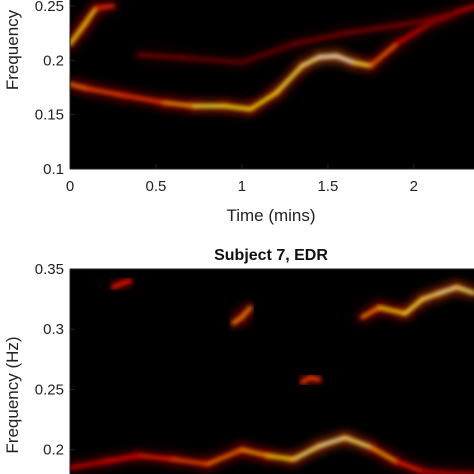 This screenshot has height=474, width=474. Describe the element at coordinates (70, 186) in the screenshot. I see `x-tick-label: 0` at that location.